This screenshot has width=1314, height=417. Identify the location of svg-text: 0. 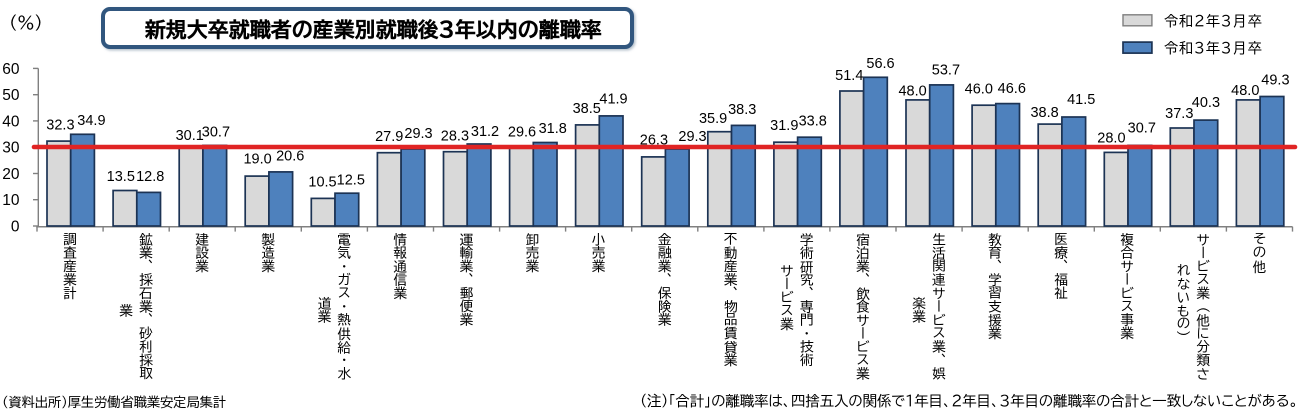
(15, 226).